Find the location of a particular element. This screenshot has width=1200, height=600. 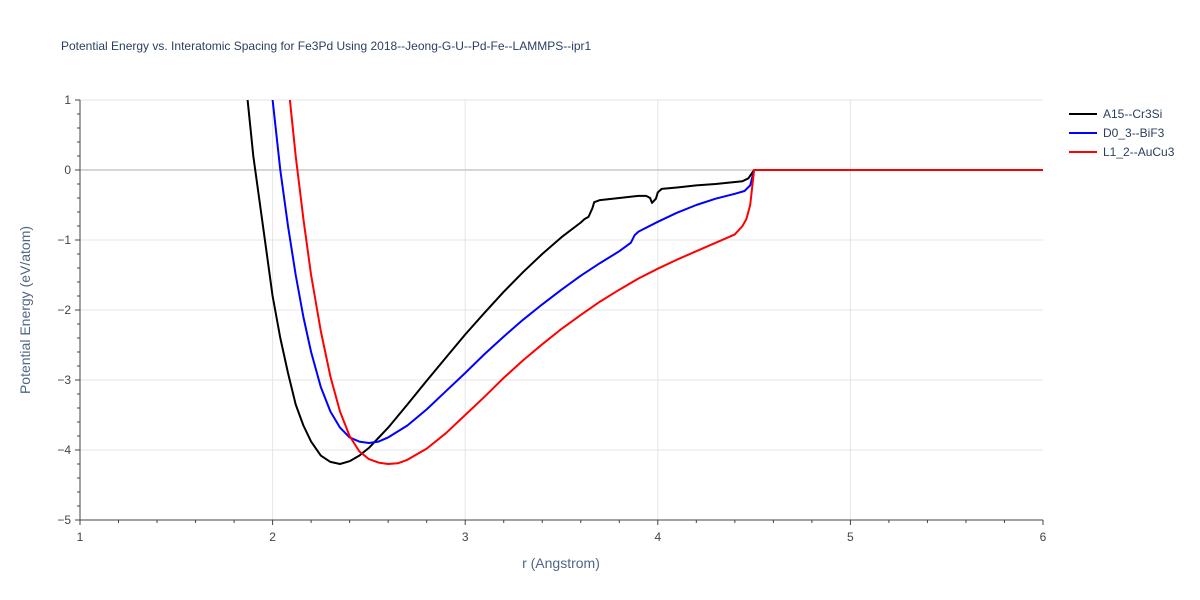

x-tick-label: 1 is located at coordinates (80, 537).